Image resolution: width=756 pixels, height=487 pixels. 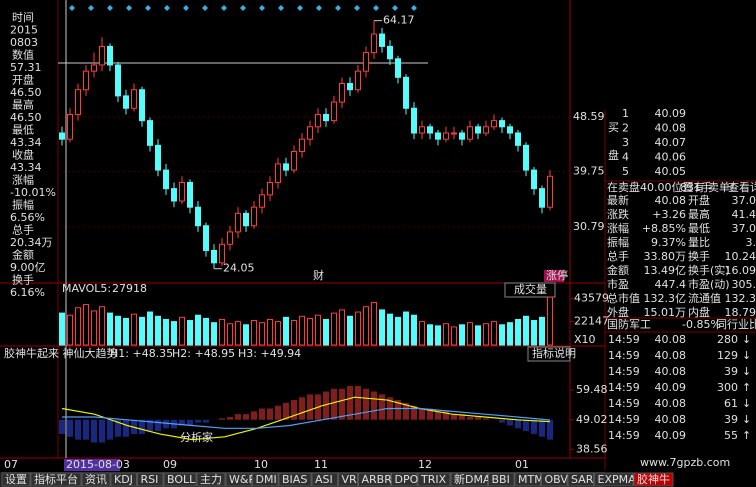 What do you see at coordinates (522, 464) in the screenshot?
I see `date-label: 01` at bounding box center [522, 464].